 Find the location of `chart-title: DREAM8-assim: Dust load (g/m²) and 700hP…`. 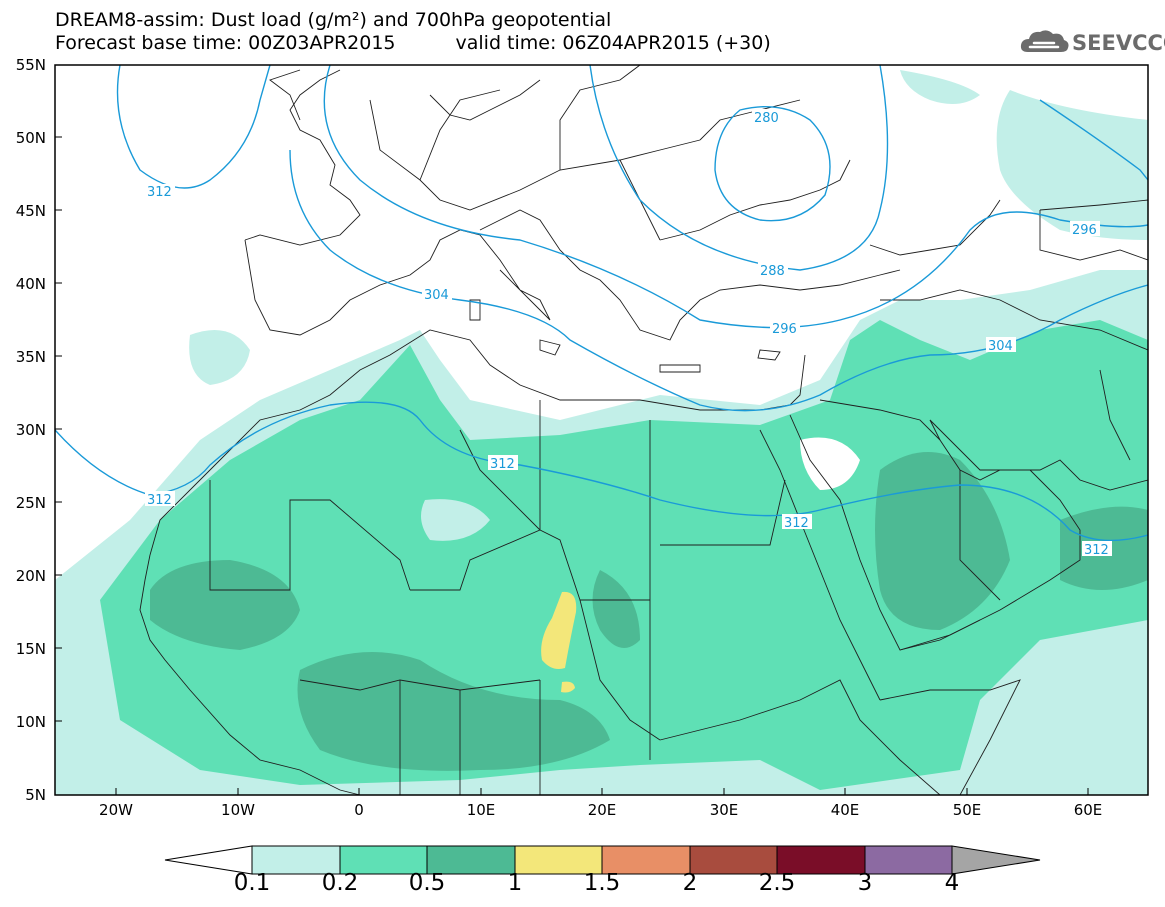

chart-title: DREAM8-assim: Dust load (g/m²) and 700hP… is located at coordinates (333, 20).